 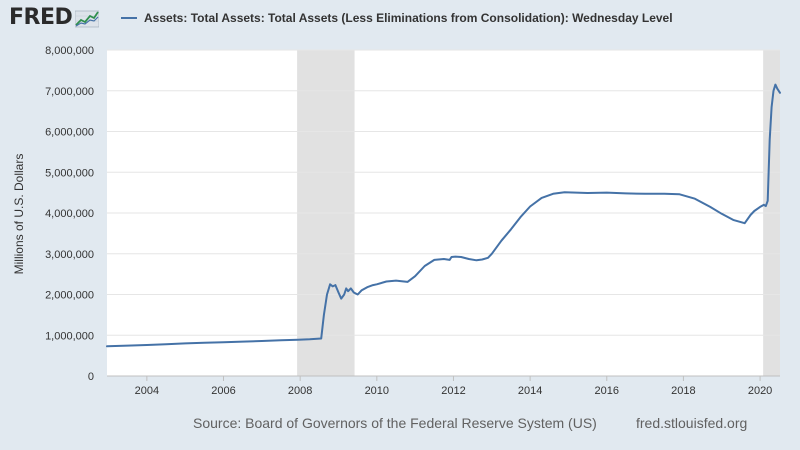 What do you see at coordinates (760, 391) in the screenshot?
I see `x-tick-label: 2020` at bounding box center [760, 391].